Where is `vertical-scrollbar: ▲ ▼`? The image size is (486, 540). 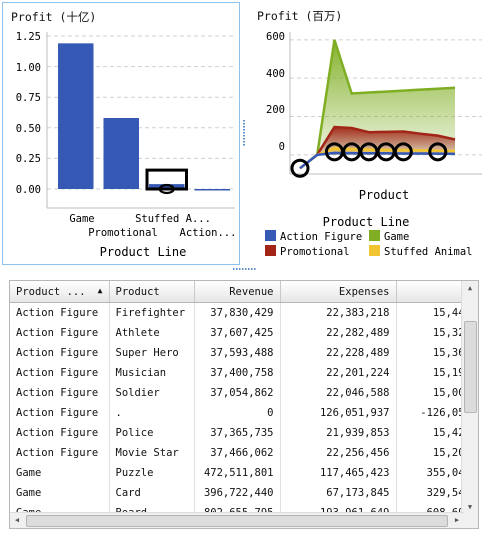 vertical-scrollbar: ▲ ▼ is located at coordinates (469, 397).